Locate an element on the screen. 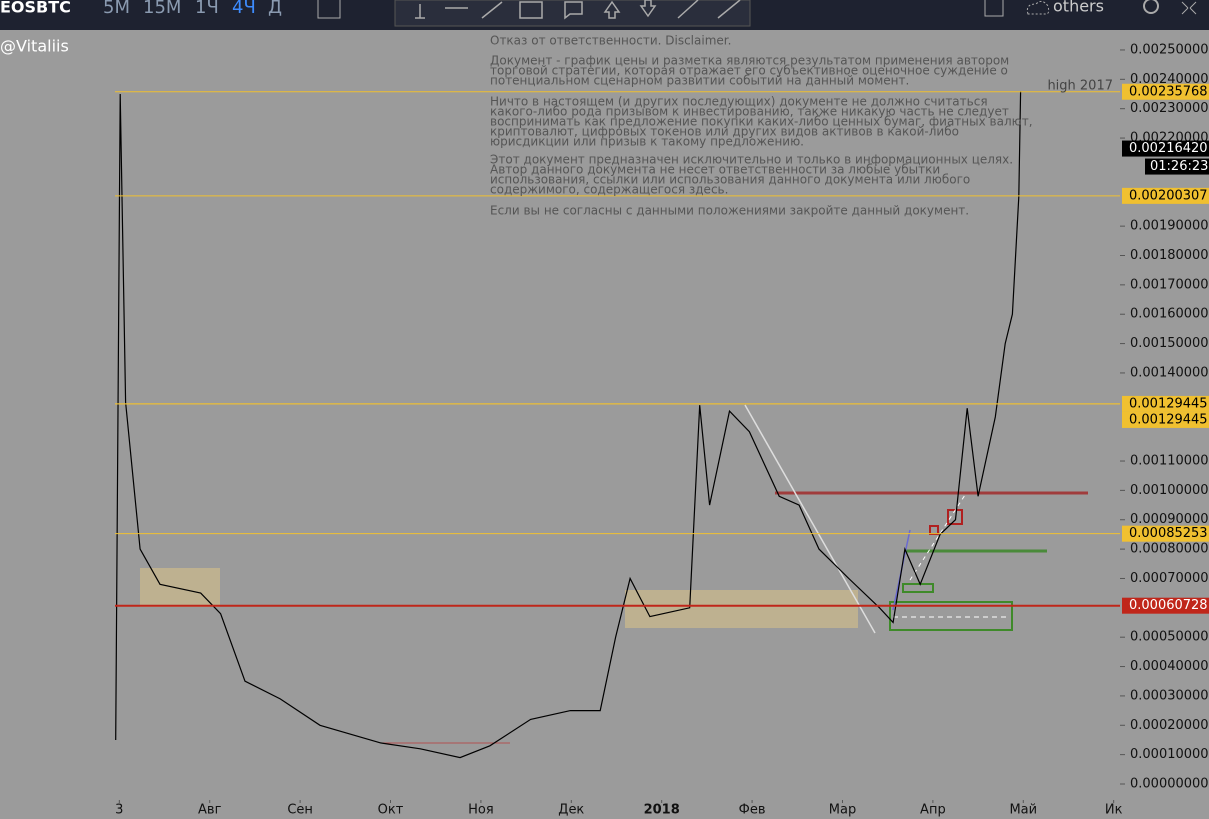 Image resolution: width=1209 pixels, height=819 pixels. y-tick-label: 0.00230000 is located at coordinates (1169, 108).